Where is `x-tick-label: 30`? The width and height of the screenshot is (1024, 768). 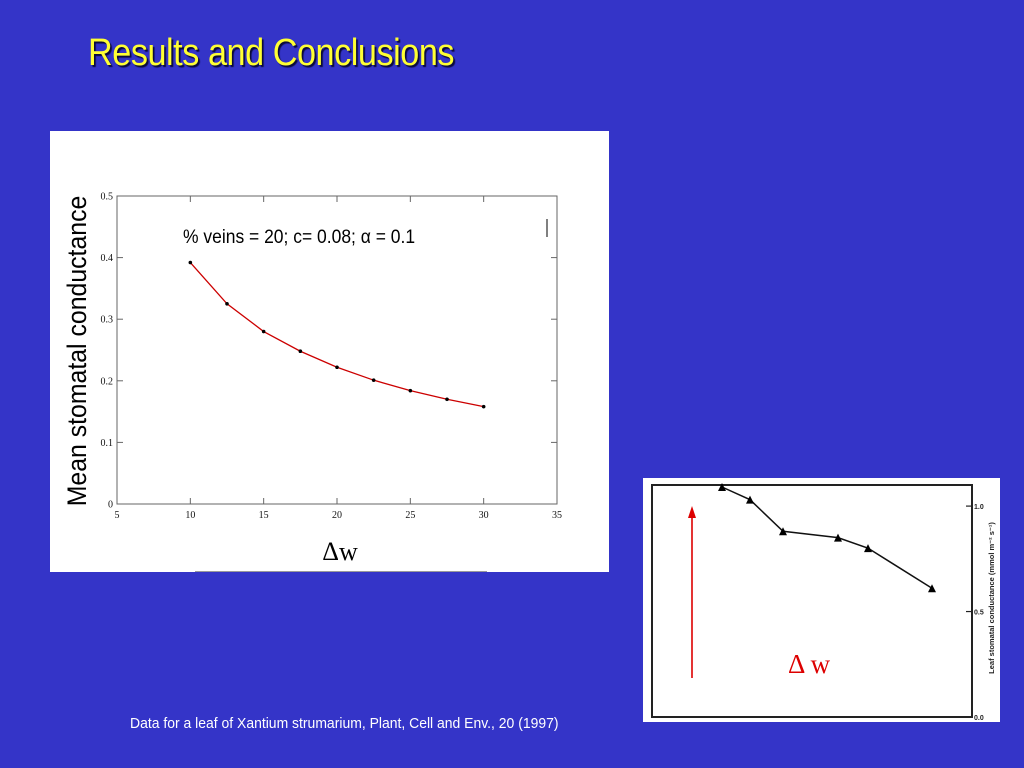 x-tick-label: 30 is located at coordinates (484, 515).